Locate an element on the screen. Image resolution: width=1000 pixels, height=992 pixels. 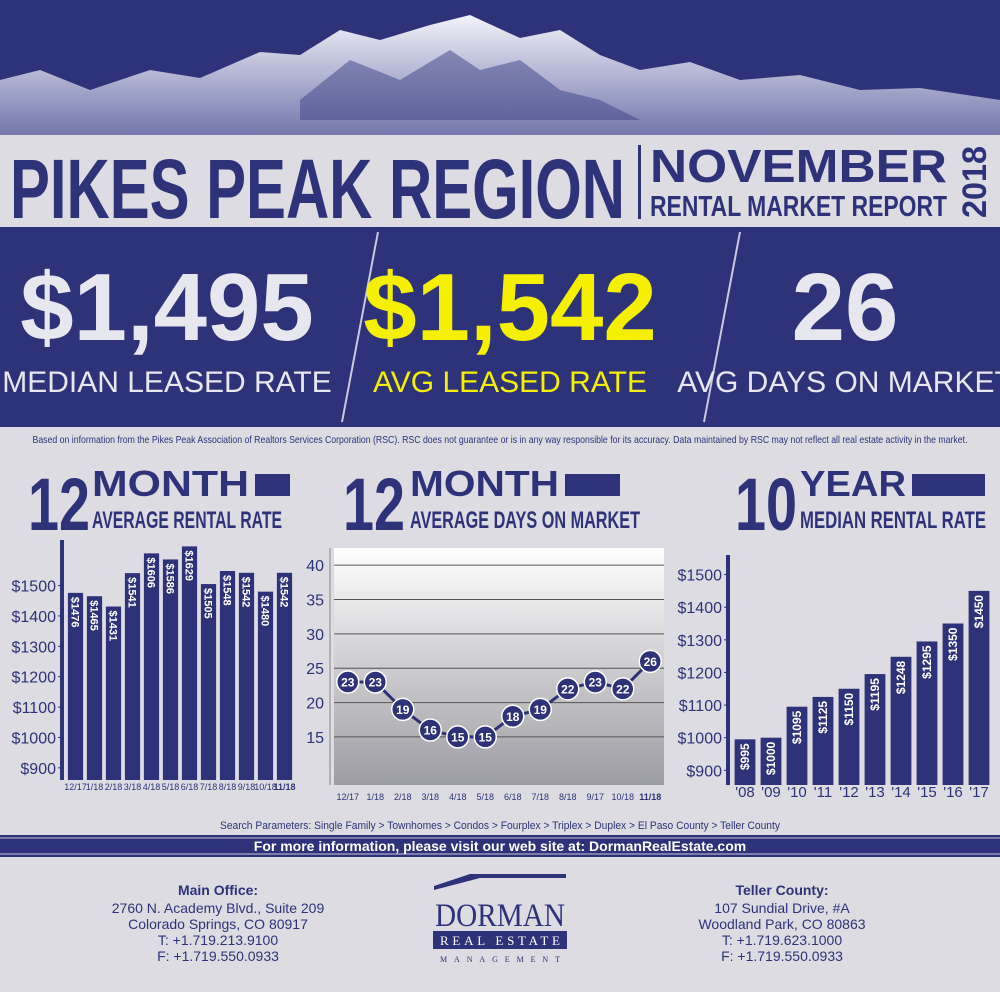
x-tick-label: '13 is located at coordinates (875, 792).